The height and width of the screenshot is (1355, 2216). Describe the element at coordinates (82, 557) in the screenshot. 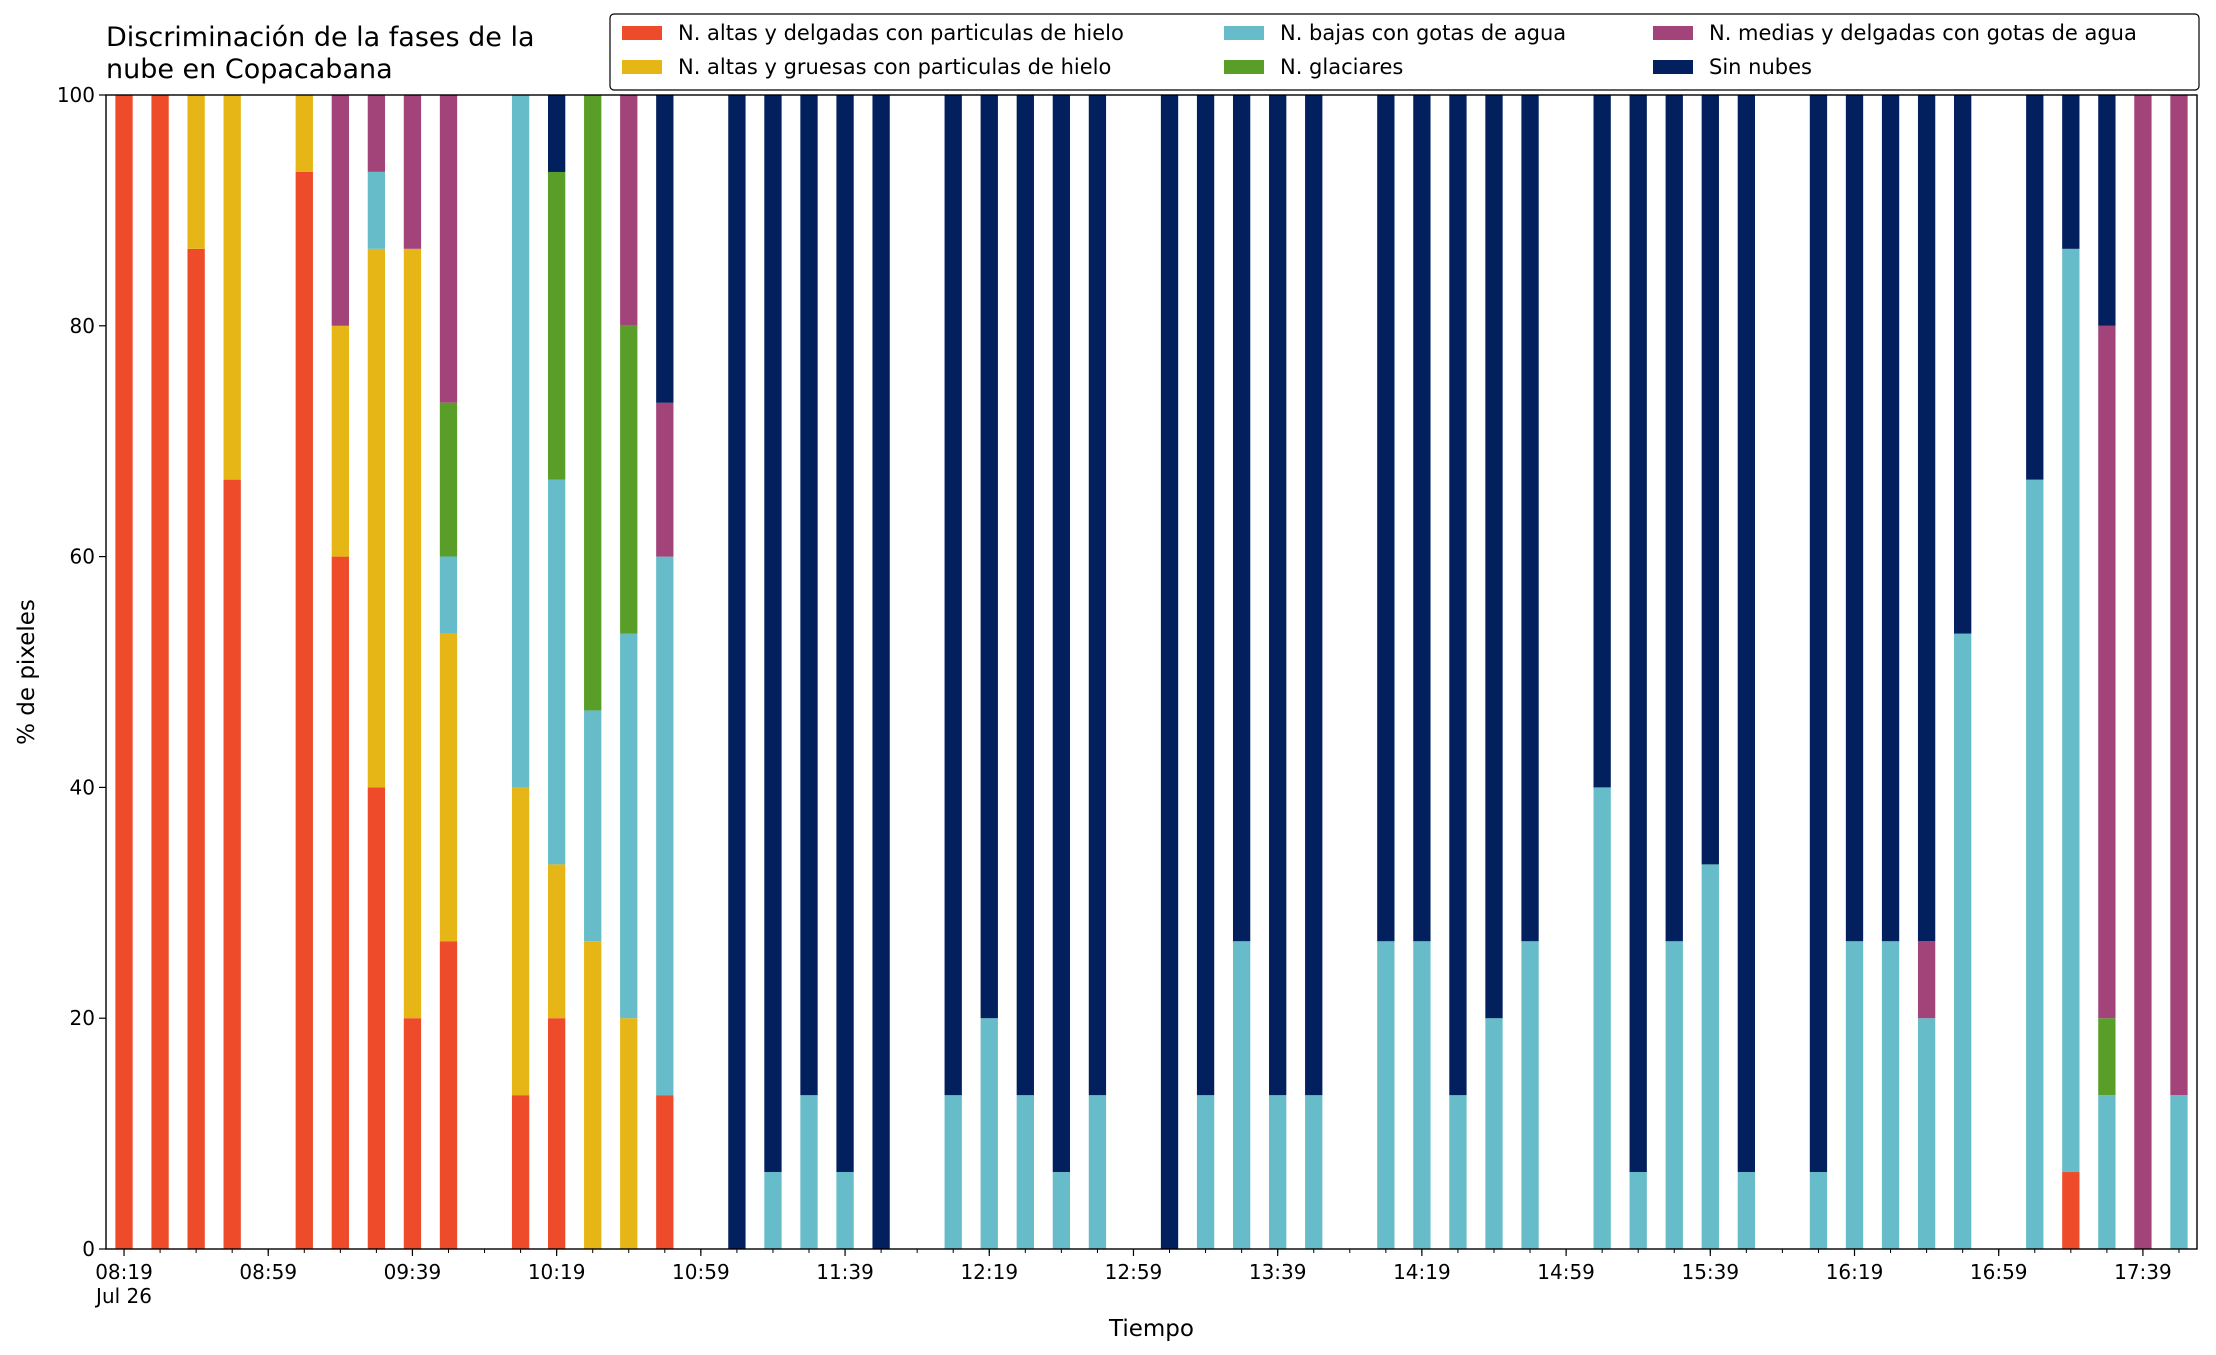

I see `y-tick-label: 60` at that location.